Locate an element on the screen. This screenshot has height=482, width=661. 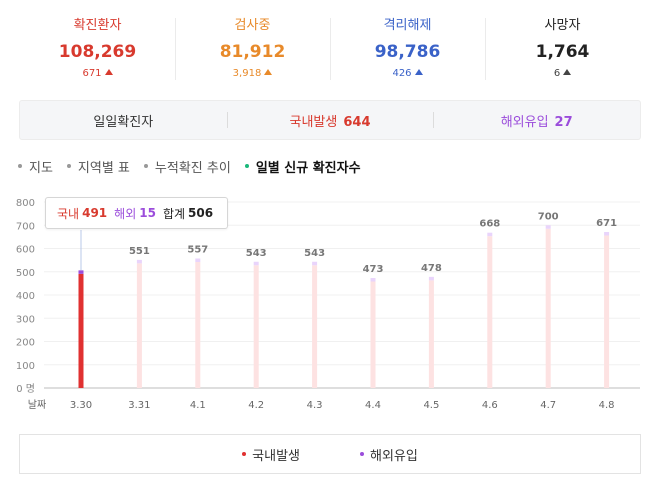
x-tick-label: 3.31 is located at coordinates (139, 405).